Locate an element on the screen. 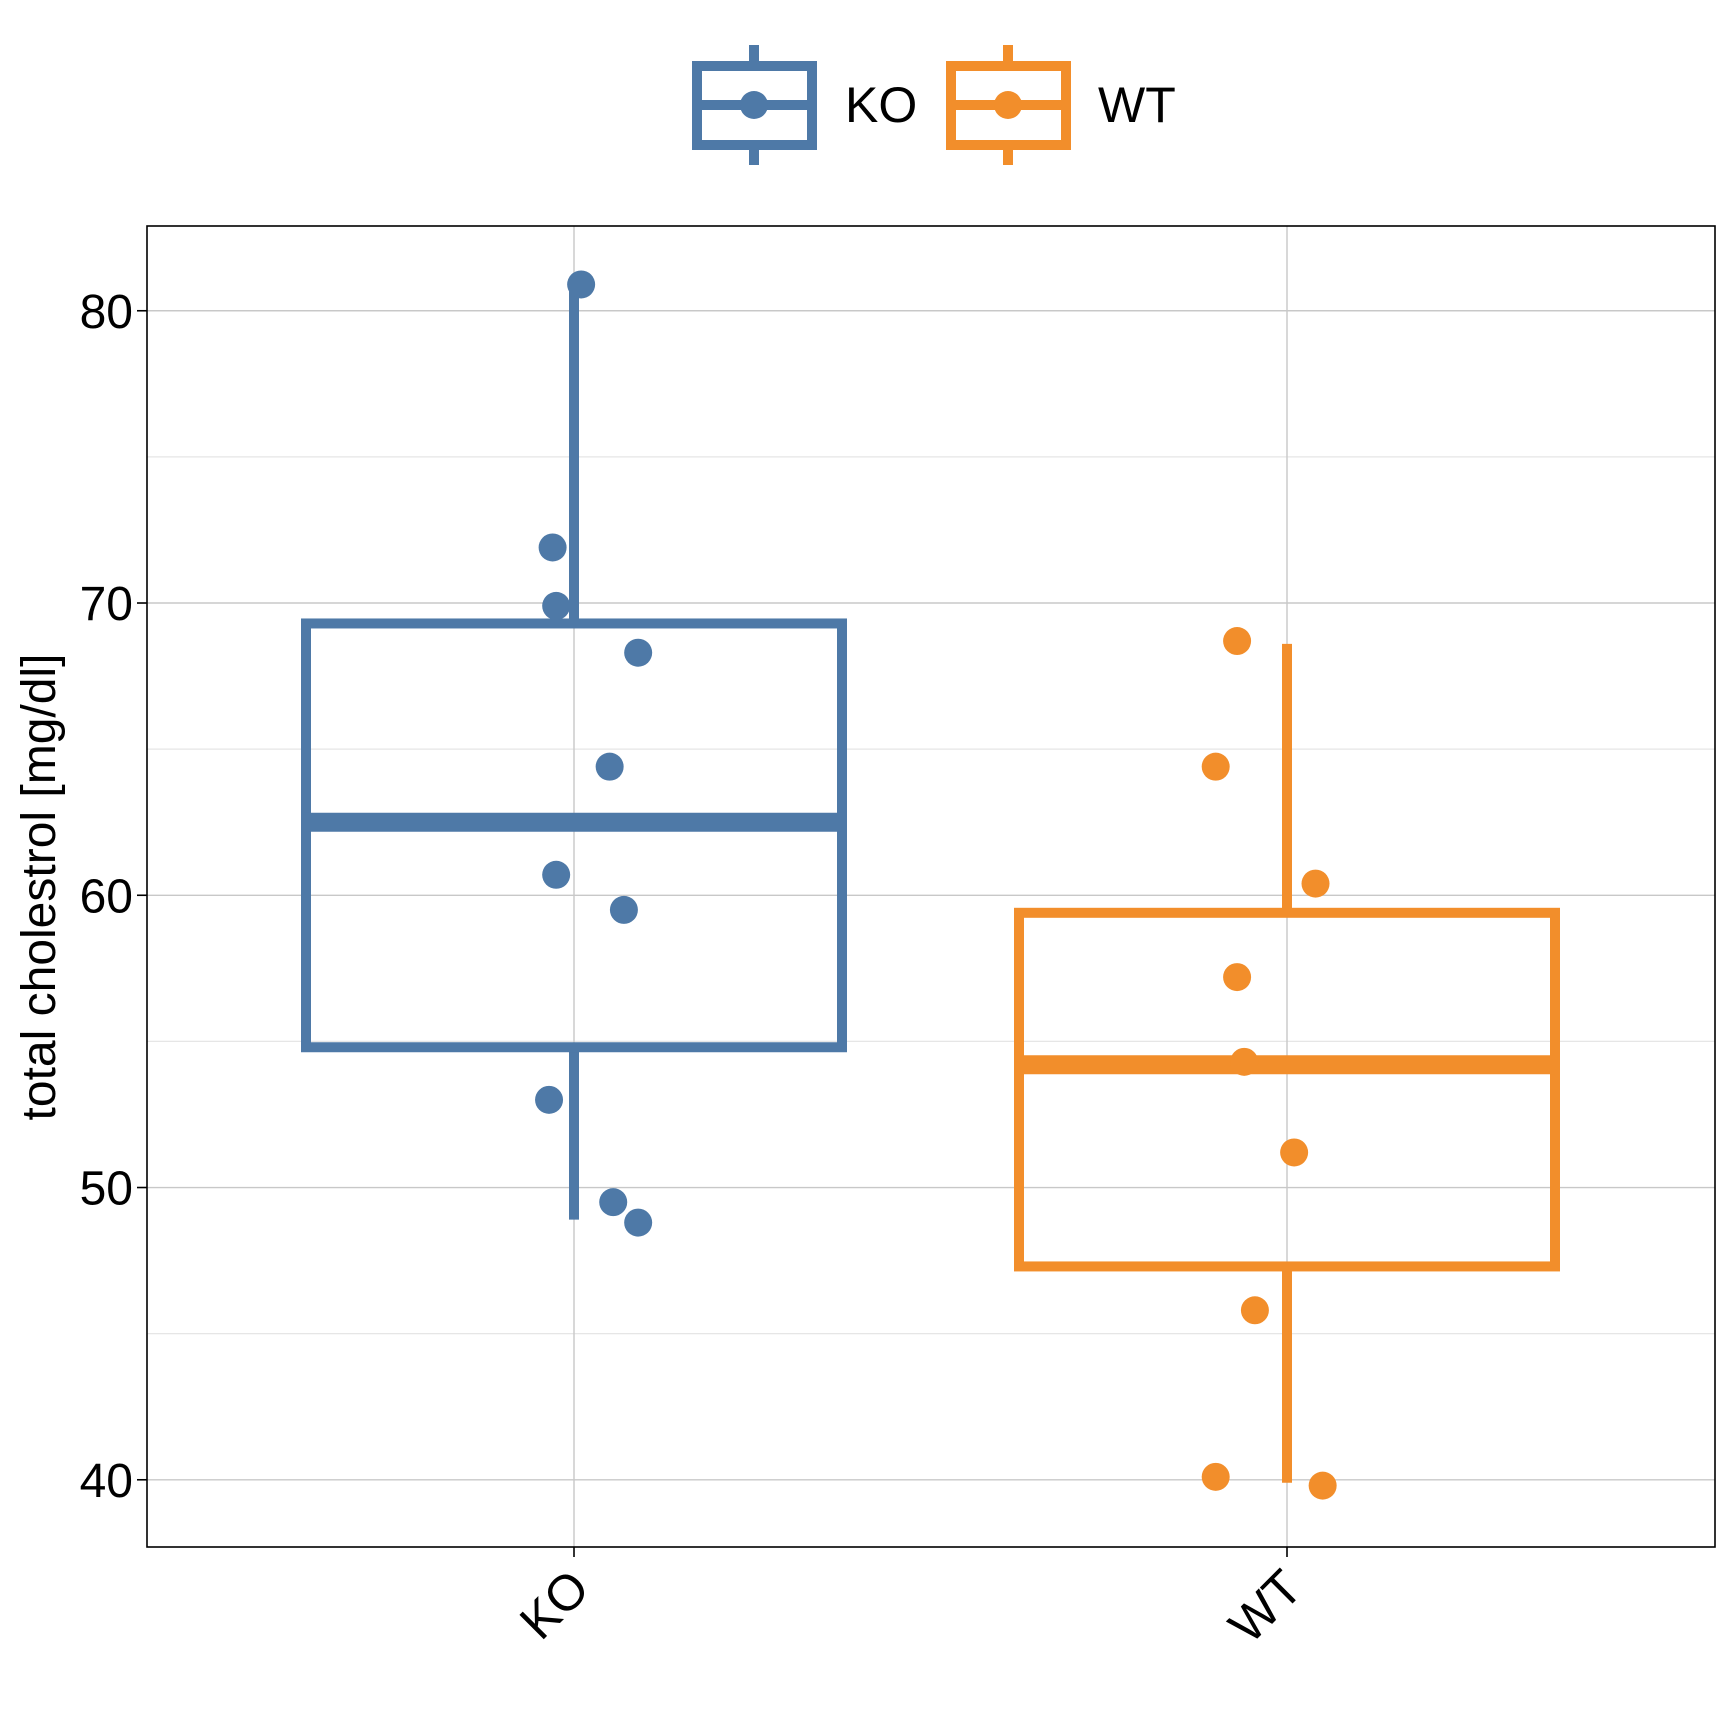  legend-ko-point is located at coordinates (754, 105).